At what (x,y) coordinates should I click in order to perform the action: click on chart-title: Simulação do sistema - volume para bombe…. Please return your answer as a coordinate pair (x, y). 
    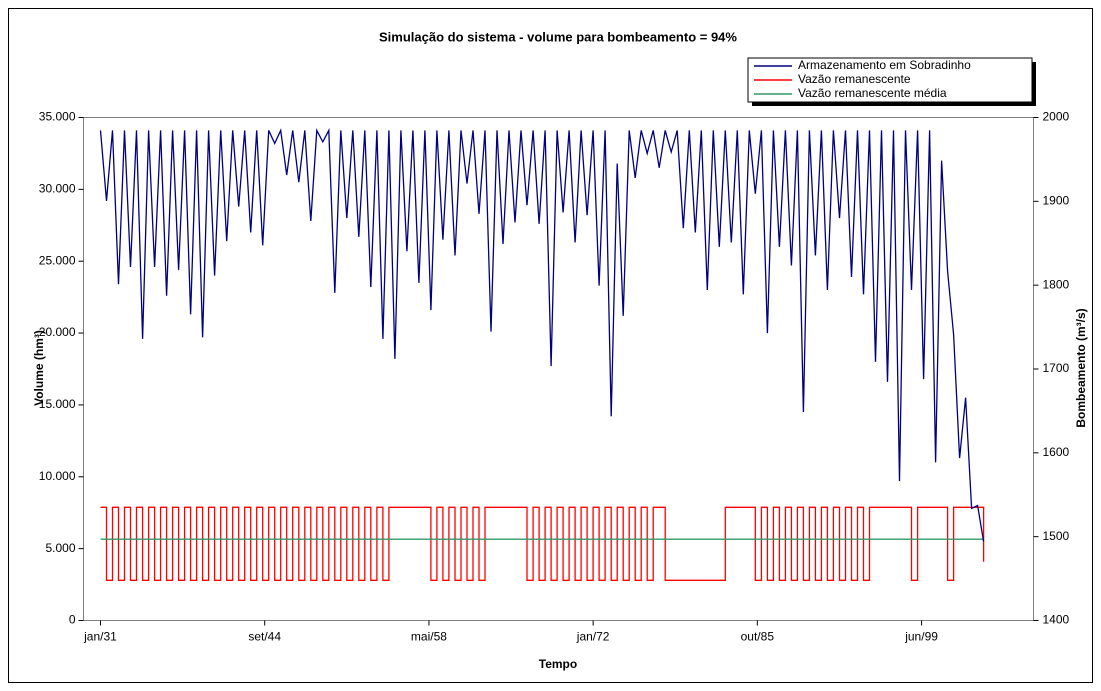
    Looking at the image, I should click on (558, 36).